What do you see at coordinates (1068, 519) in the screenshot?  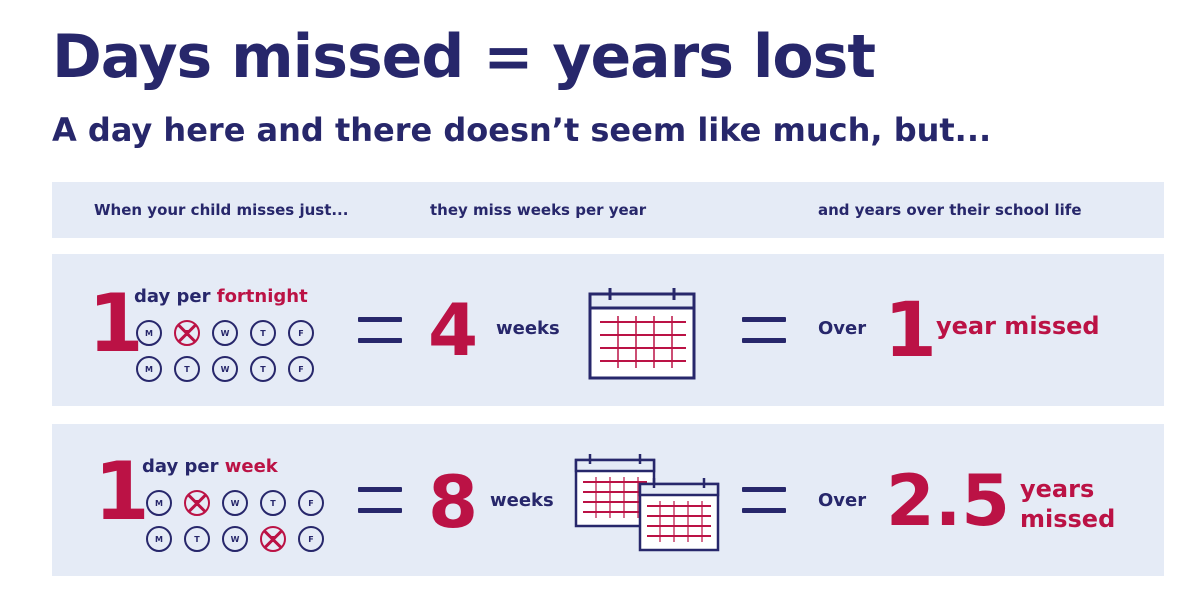 I see `years-label-line2: missed` at bounding box center [1068, 519].